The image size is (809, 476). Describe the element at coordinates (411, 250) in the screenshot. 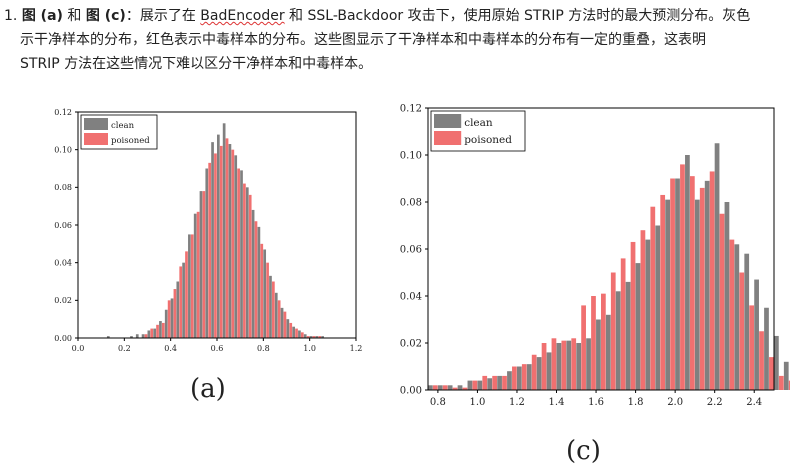

I see `y-tick-label: 0.06` at that location.